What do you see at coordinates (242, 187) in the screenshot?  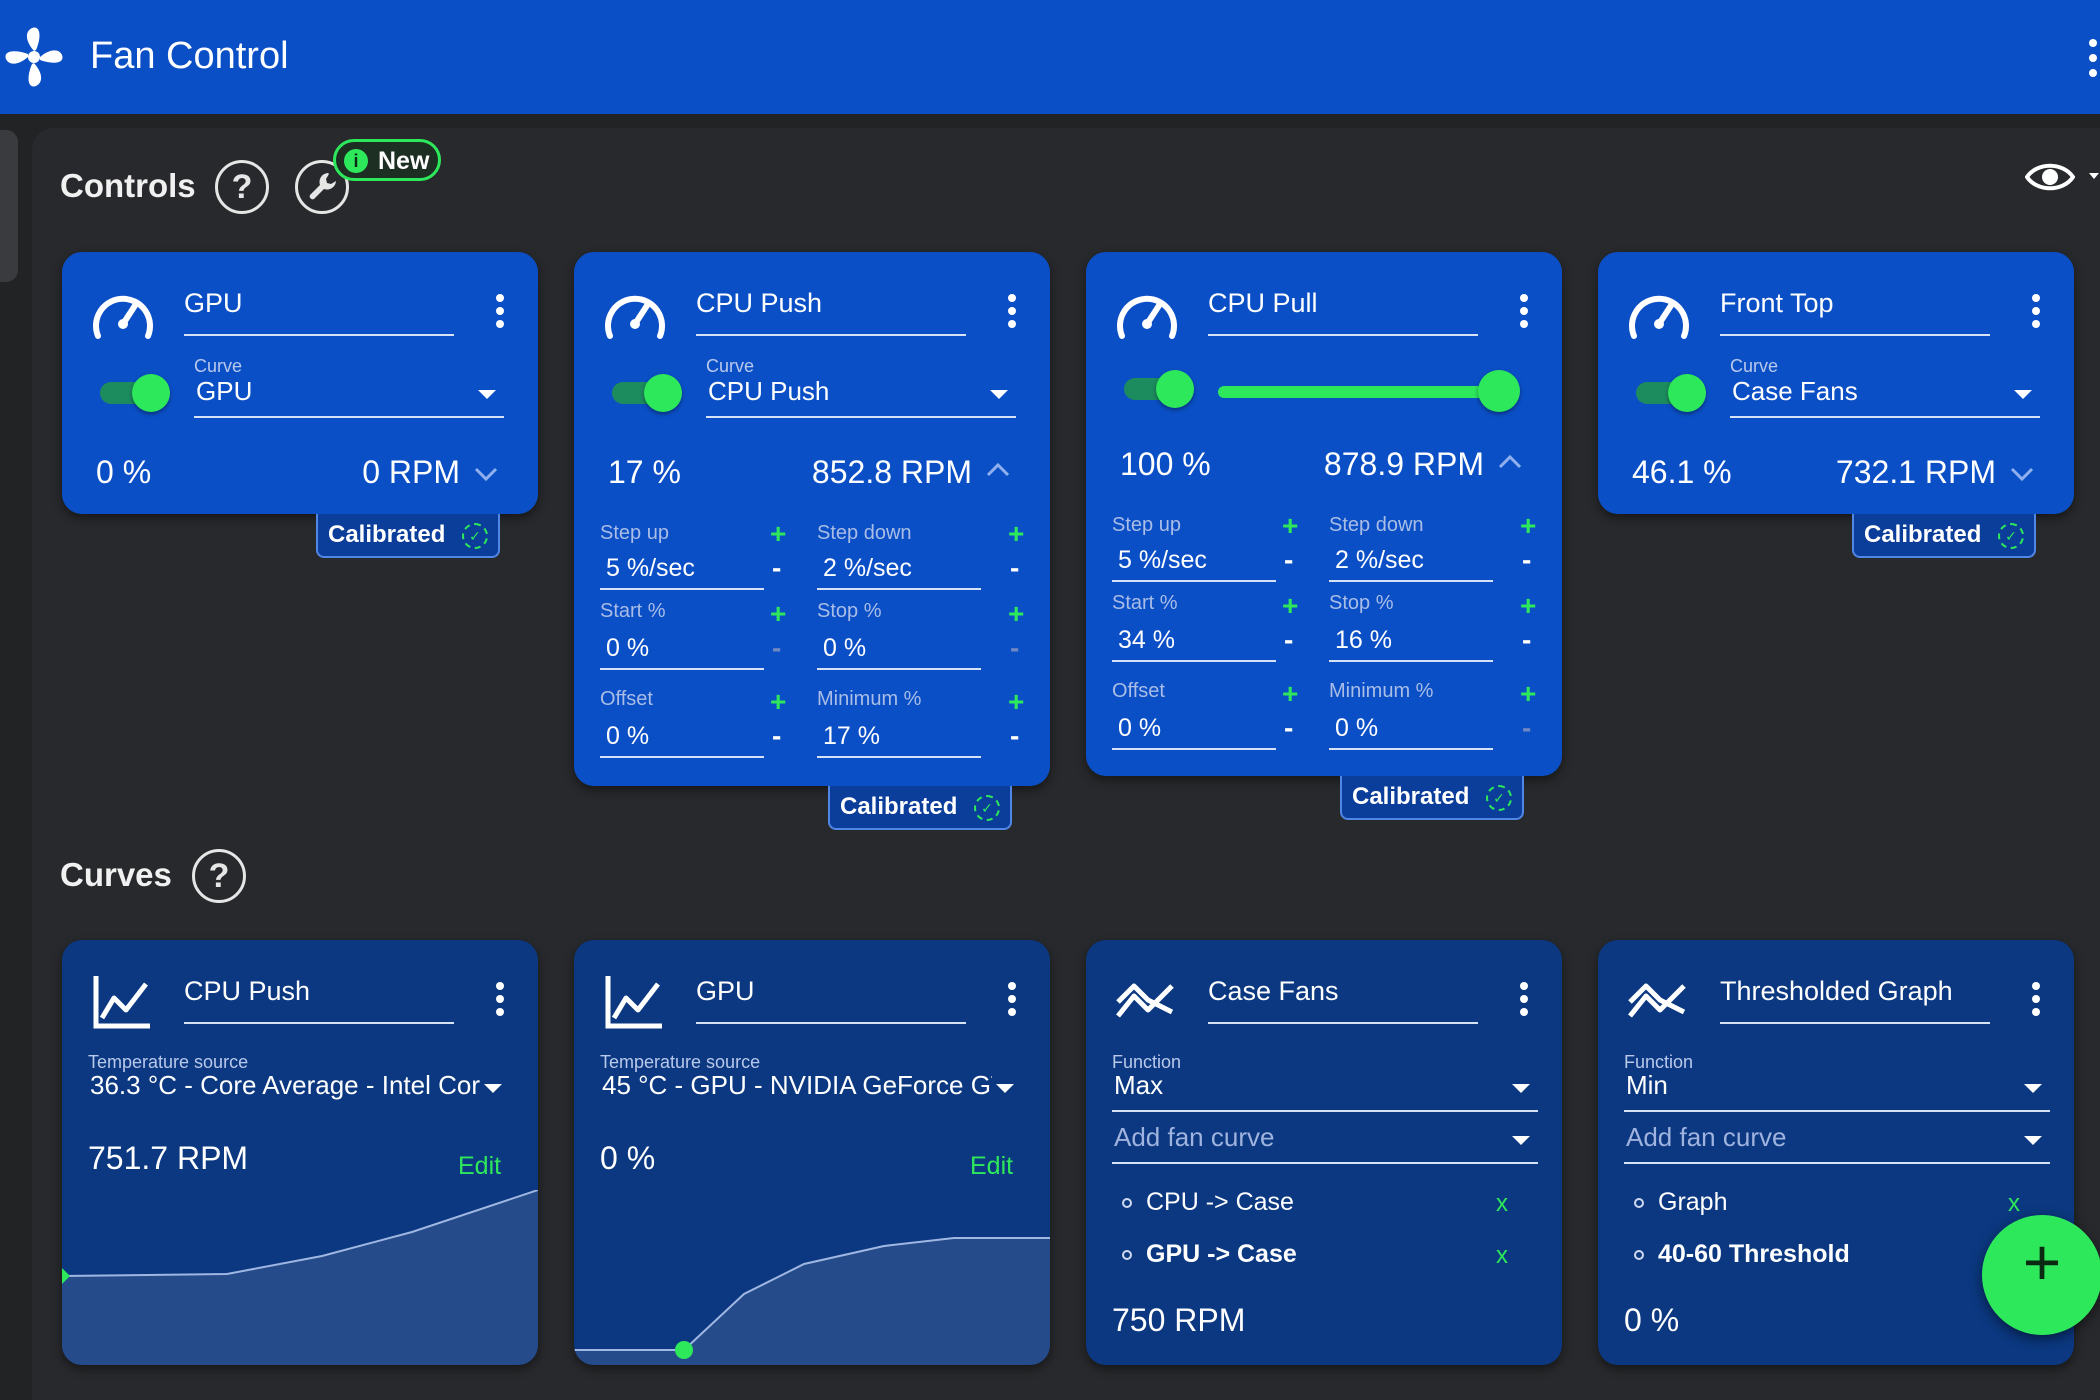 I see `controls-help-icon: ?` at bounding box center [242, 187].